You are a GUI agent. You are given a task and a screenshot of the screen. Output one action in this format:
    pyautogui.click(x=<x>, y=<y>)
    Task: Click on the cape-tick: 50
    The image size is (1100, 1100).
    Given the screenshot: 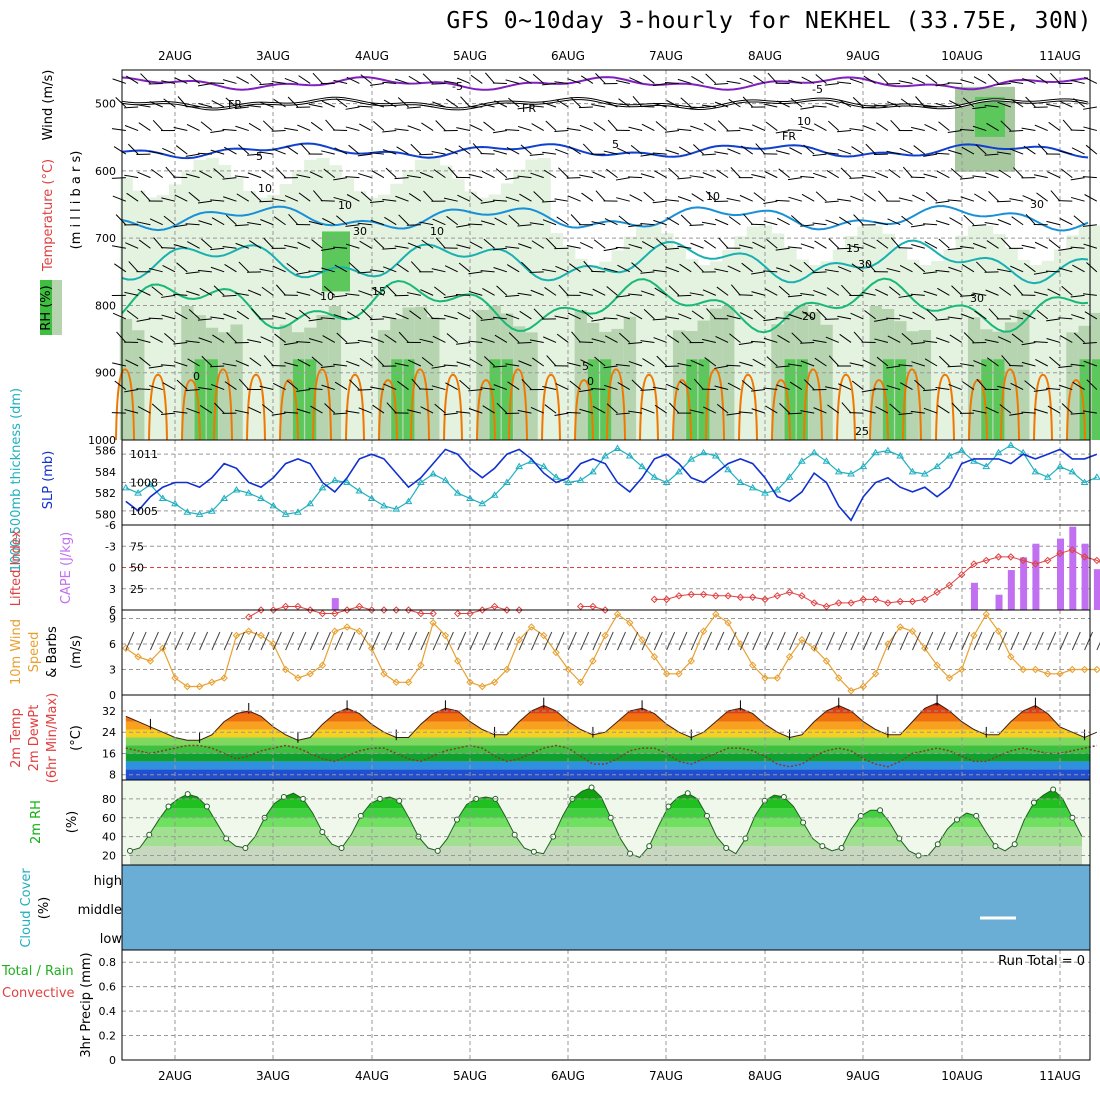 What is the action you would take?
    pyautogui.click(x=137, y=568)
    